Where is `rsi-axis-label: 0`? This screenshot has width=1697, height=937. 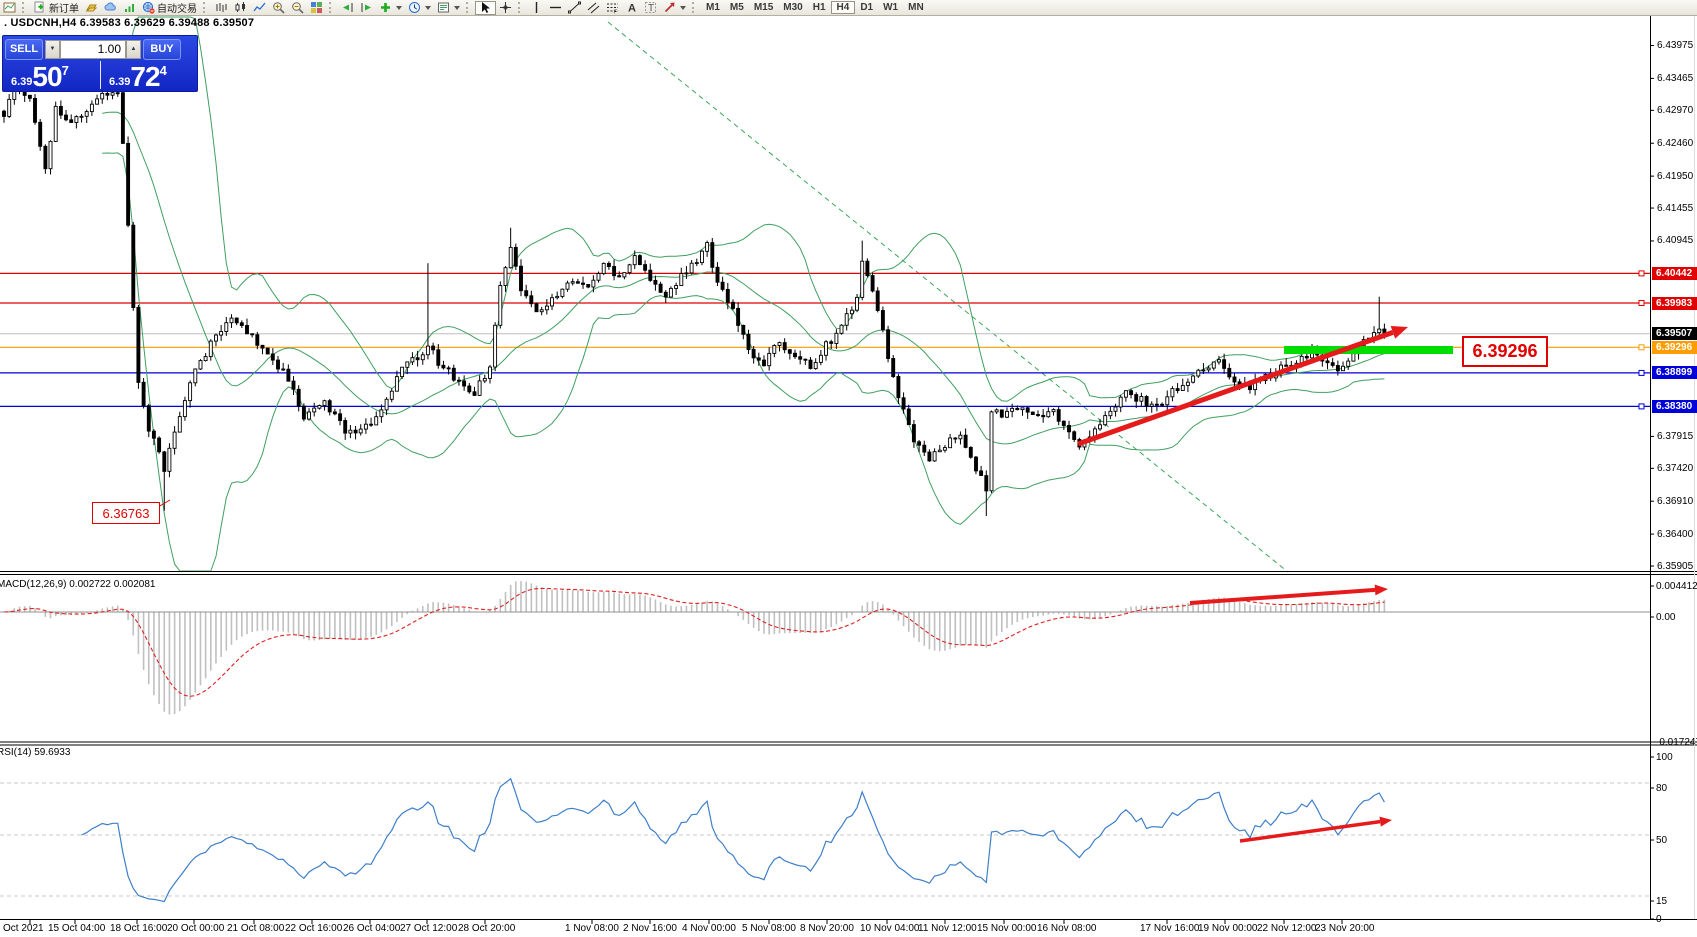
rsi-axis-label: 0 is located at coordinates (1659, 919).